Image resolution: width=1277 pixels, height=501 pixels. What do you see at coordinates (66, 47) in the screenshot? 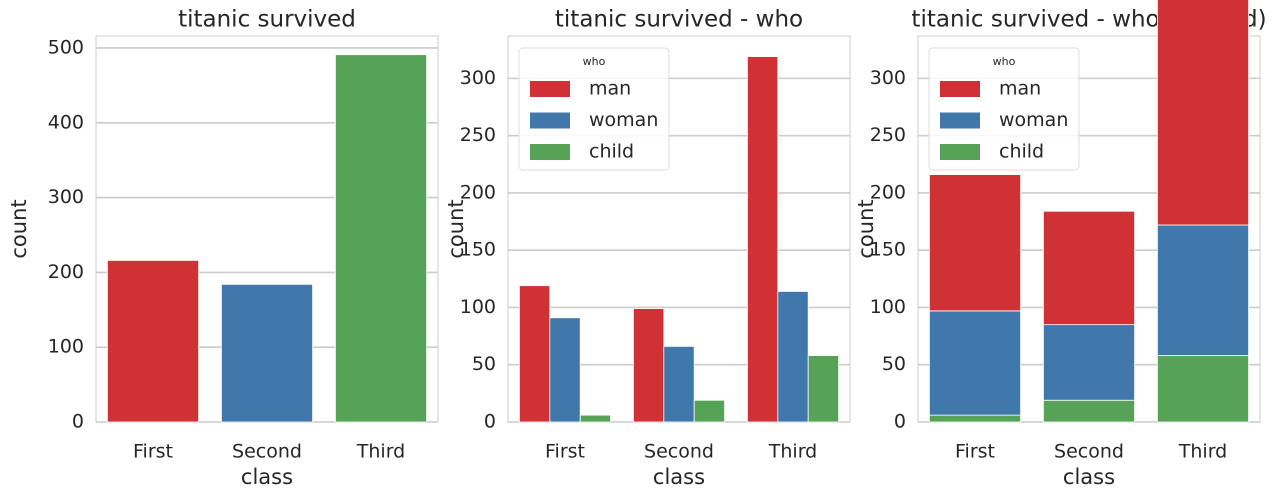
I see `y-tick-label: 500` at bounding box center [66, 47].